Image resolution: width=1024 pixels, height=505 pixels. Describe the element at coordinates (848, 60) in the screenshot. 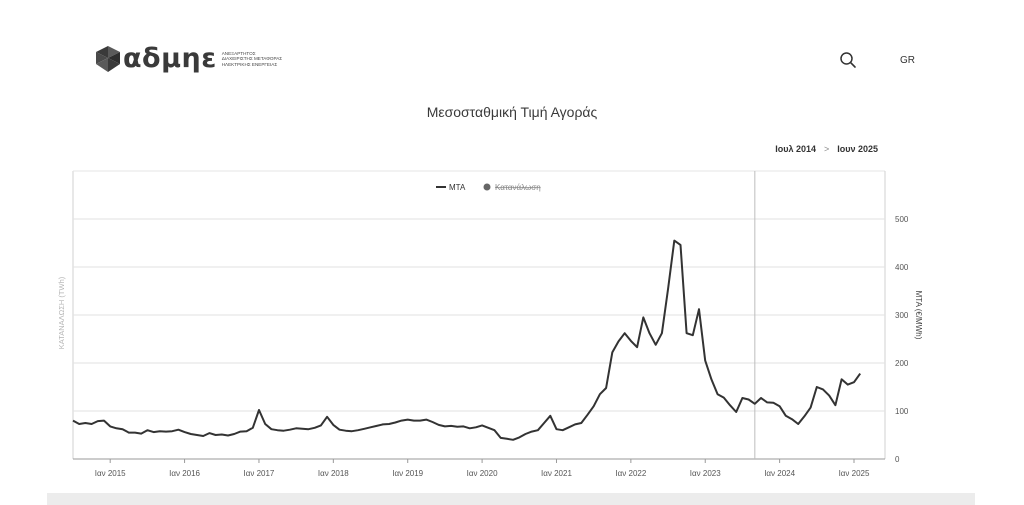

I see `search-icon` at that location.